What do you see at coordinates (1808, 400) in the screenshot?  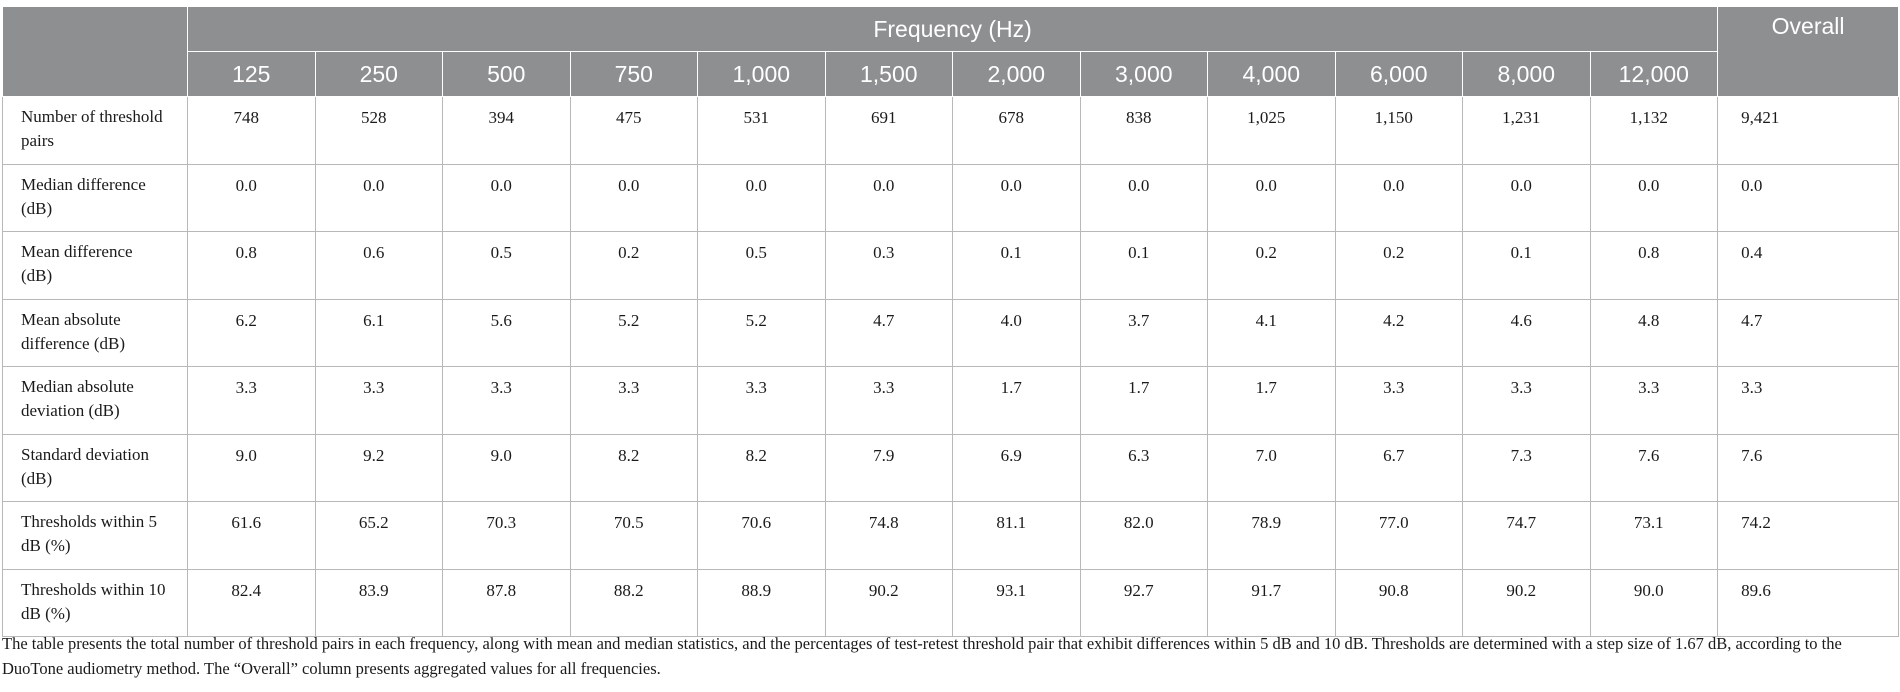 I see `overall-cell: 3.3` at bounding box center [1808, 400].